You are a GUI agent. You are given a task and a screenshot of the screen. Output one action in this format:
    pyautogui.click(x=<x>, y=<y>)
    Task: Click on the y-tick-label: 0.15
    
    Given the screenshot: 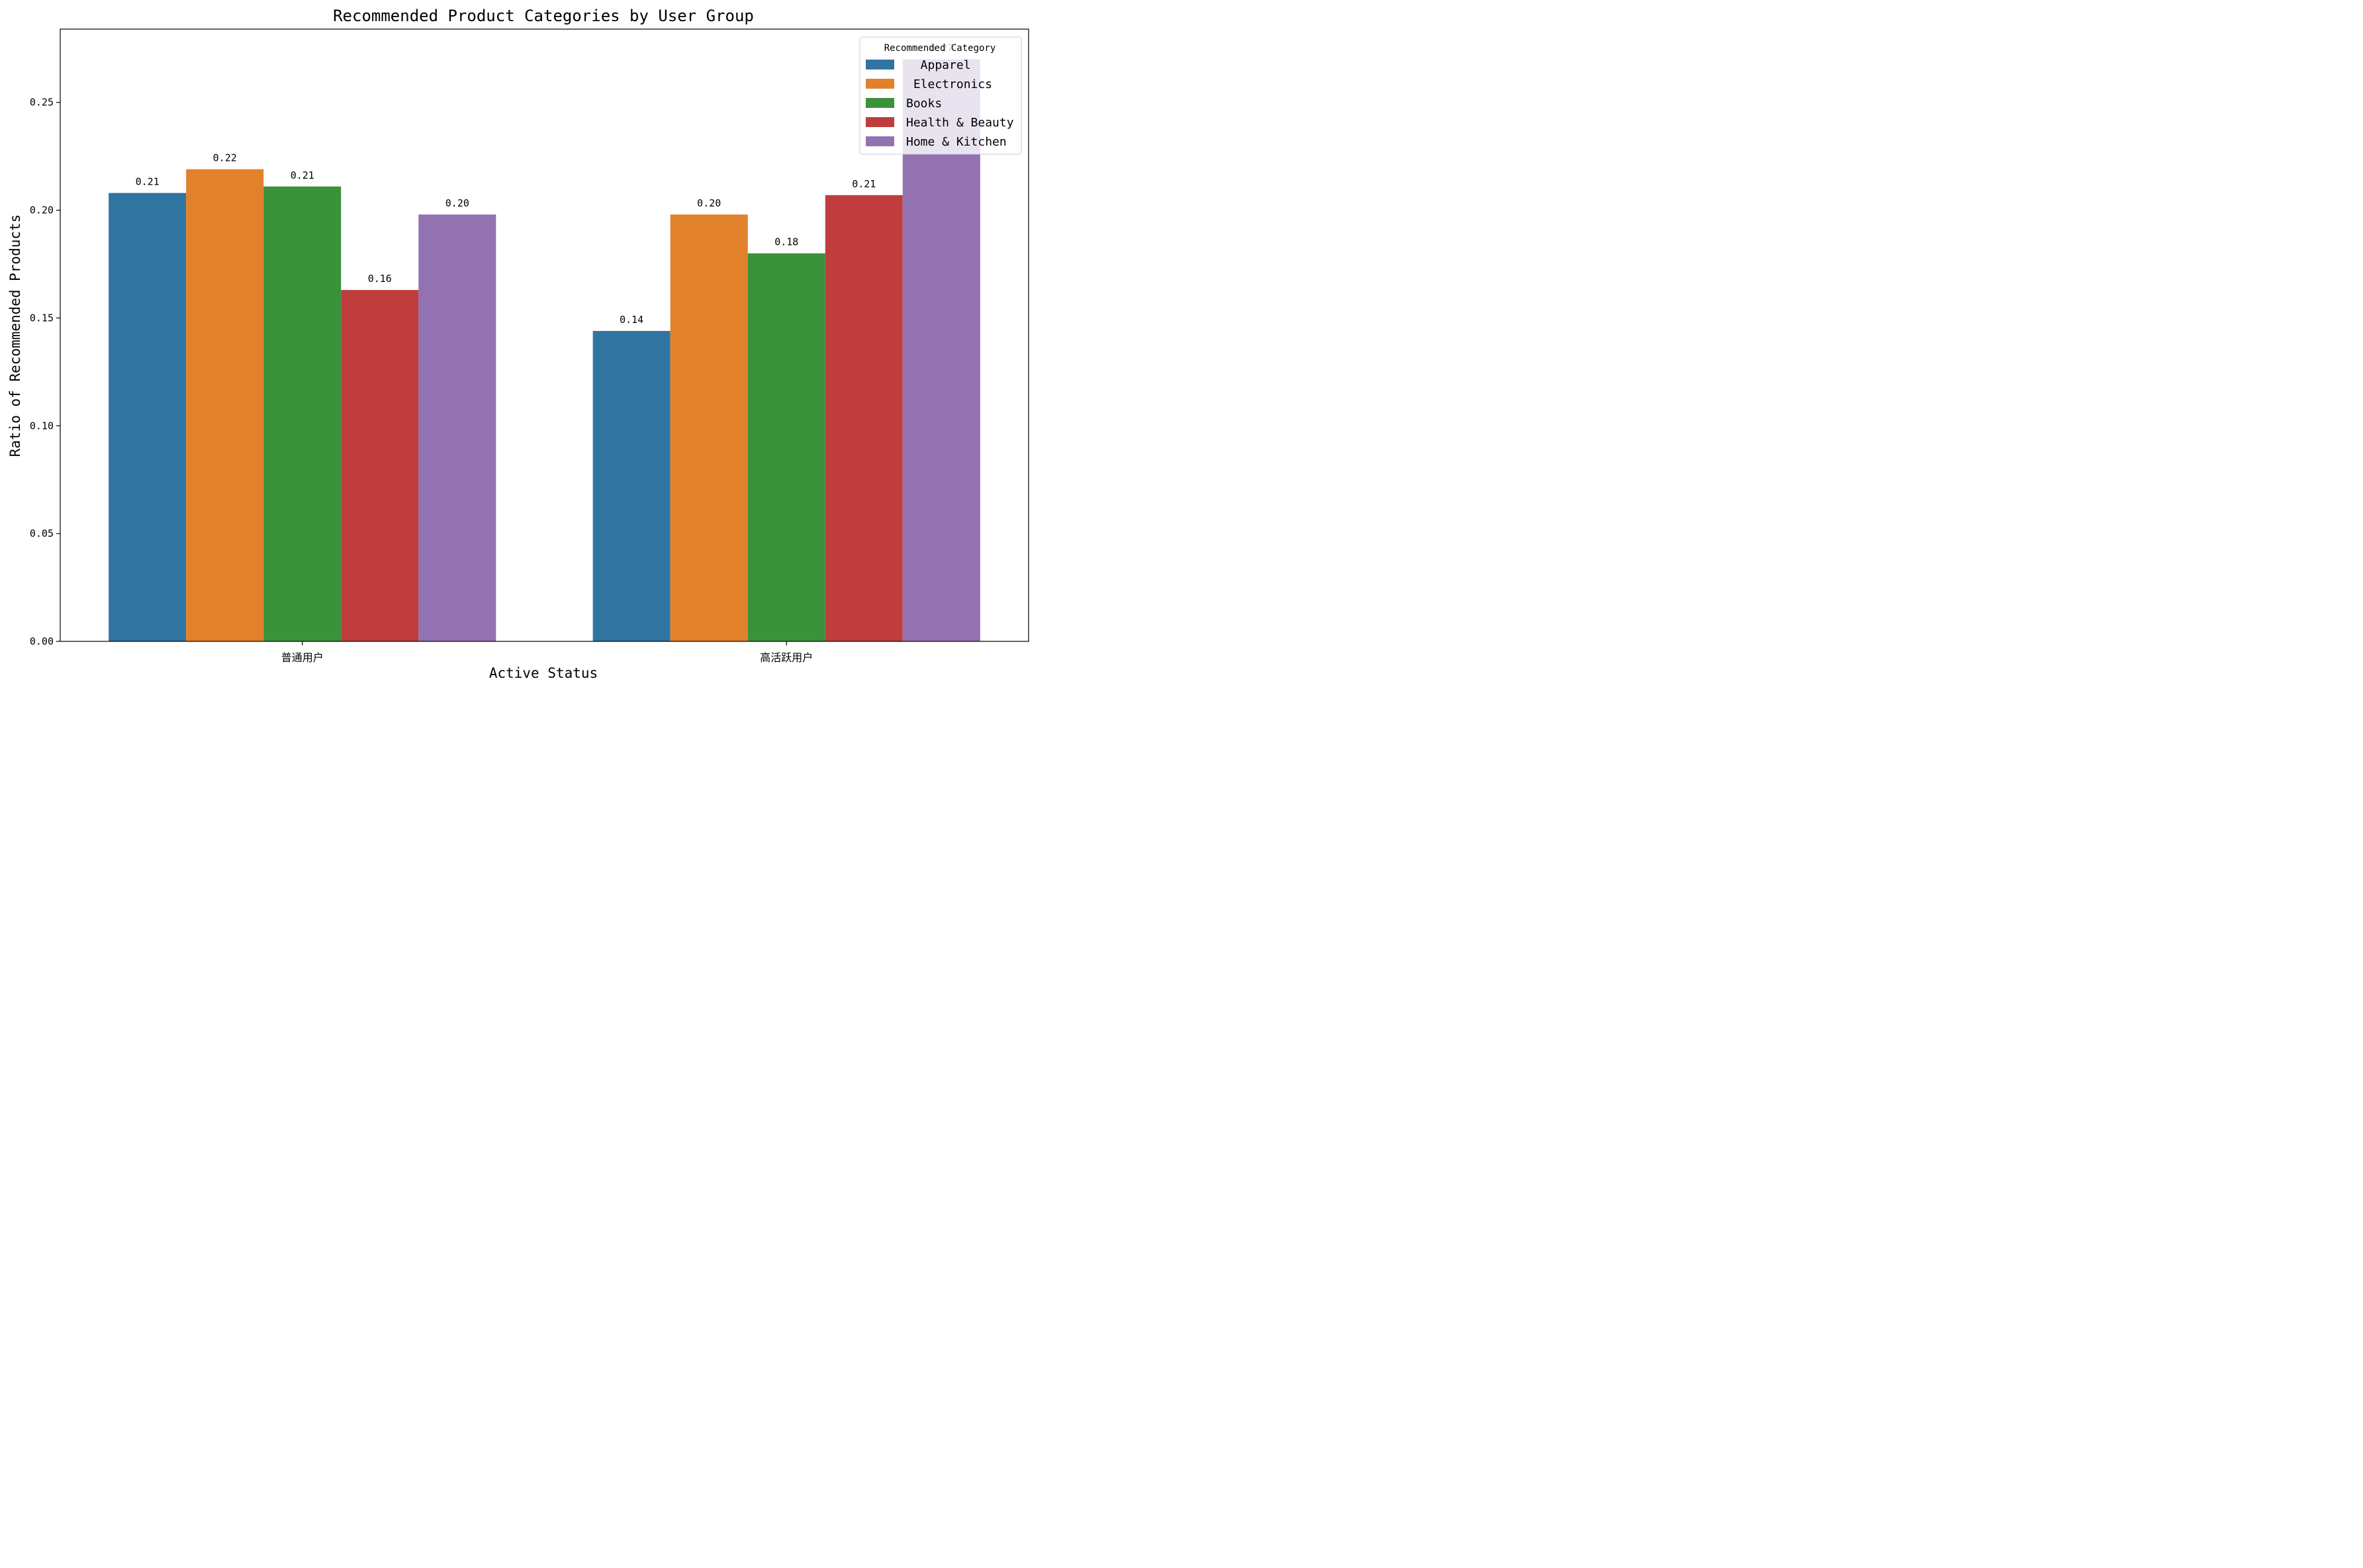 What is the action you would take?
    pyautogui.click(x=42, y=318)
    